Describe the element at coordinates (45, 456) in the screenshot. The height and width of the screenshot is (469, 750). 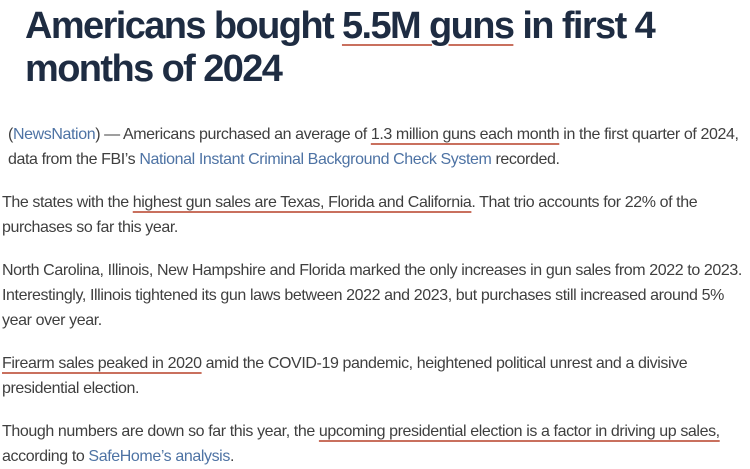
I see `text-run: according to` at that location.